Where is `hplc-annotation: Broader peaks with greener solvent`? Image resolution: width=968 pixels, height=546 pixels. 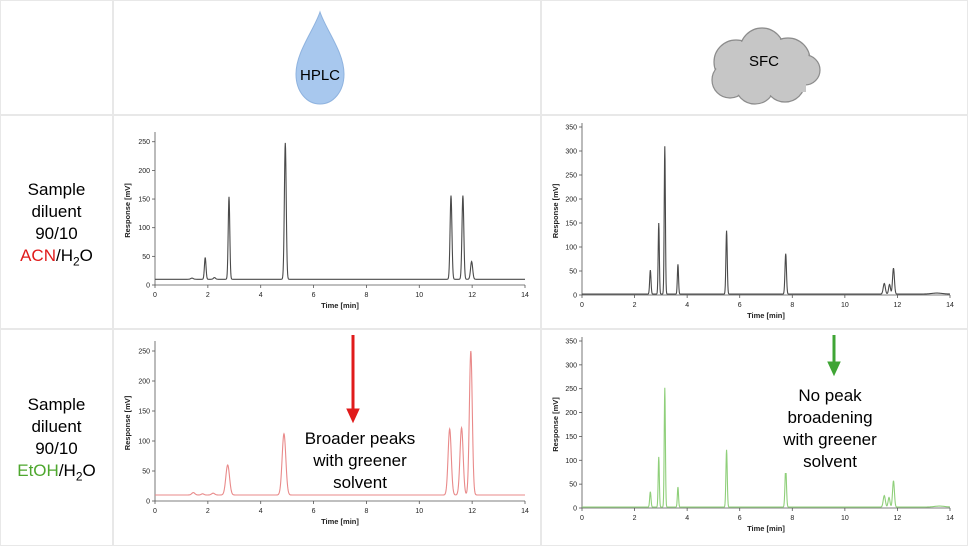 hplc-annotation: Broader peaks with greener solvent is located at coordinates (360, 461).